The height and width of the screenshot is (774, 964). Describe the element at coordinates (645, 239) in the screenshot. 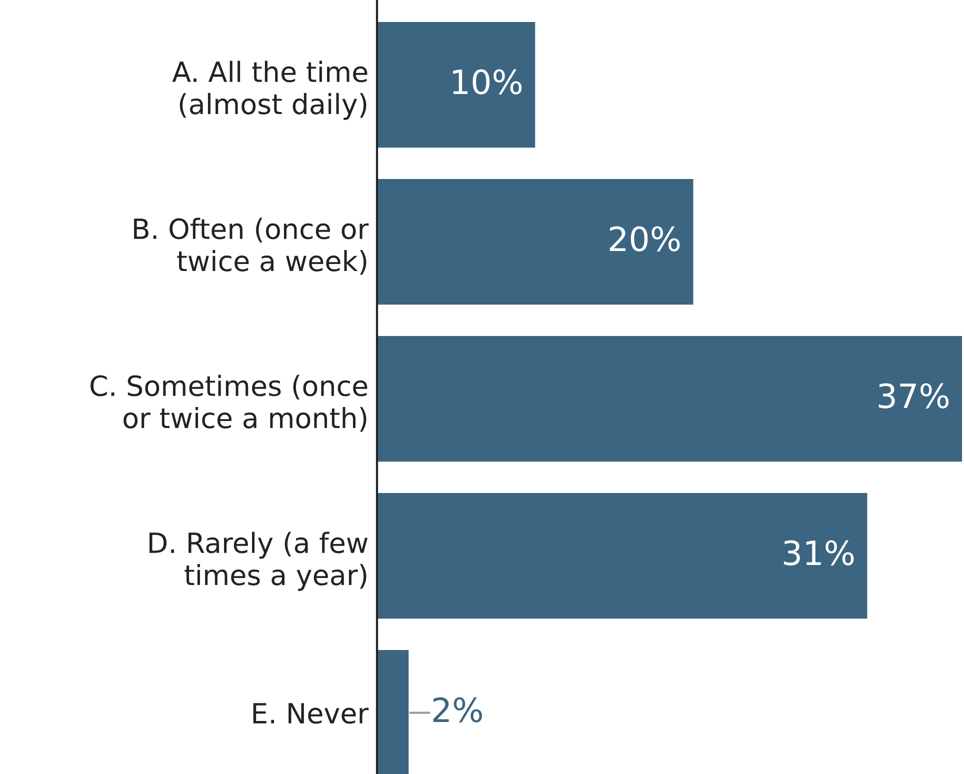

I see `data-label: 20%` at that location.